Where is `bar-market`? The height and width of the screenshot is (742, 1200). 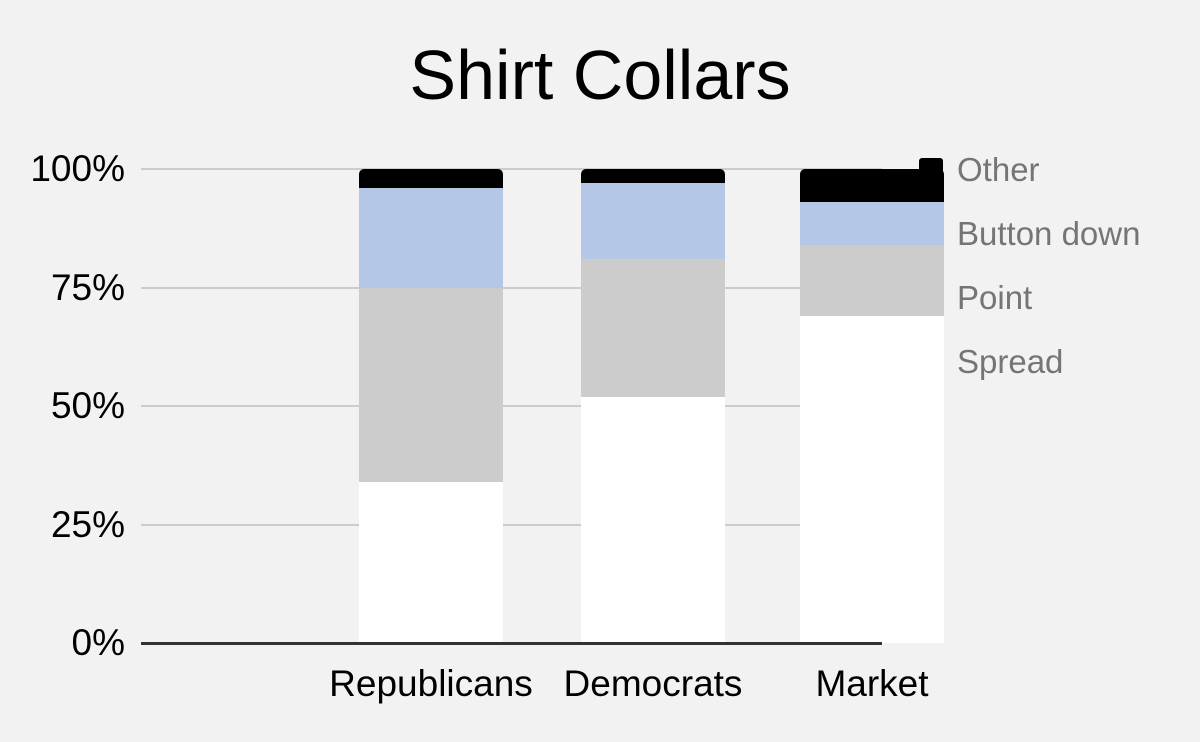 bar-market is located at coordinates (872, 406).